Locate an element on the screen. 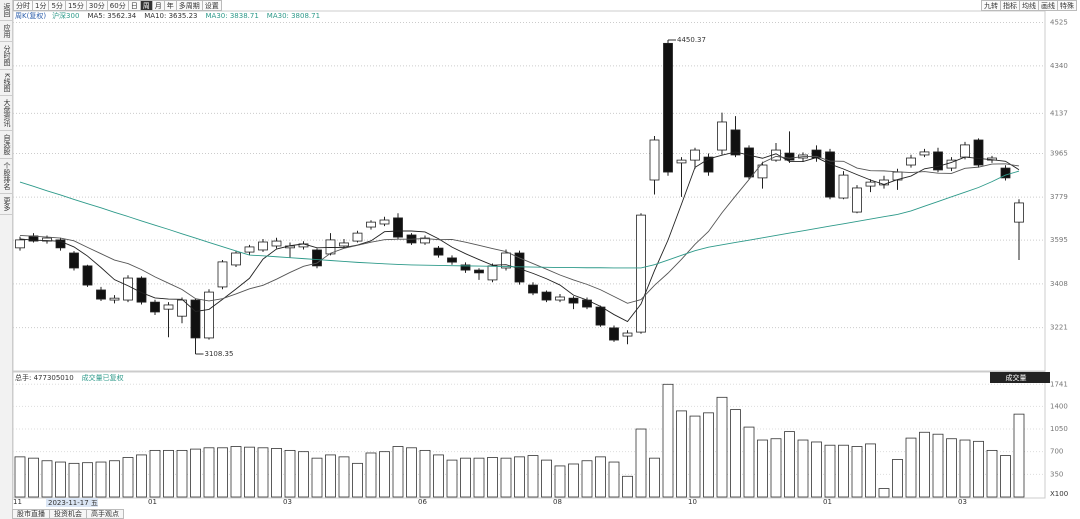 This screenshot has width=1080, height=519. indicator-box is located at coordinates (1020, 377).